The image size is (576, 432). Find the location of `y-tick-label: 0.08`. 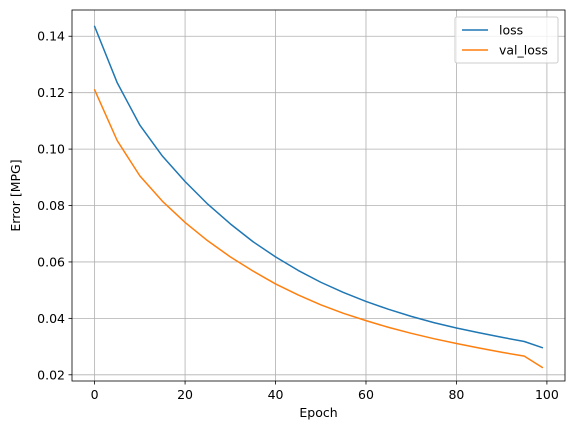

y-tick-label: 0.08 is located at coordinates (51, 205).